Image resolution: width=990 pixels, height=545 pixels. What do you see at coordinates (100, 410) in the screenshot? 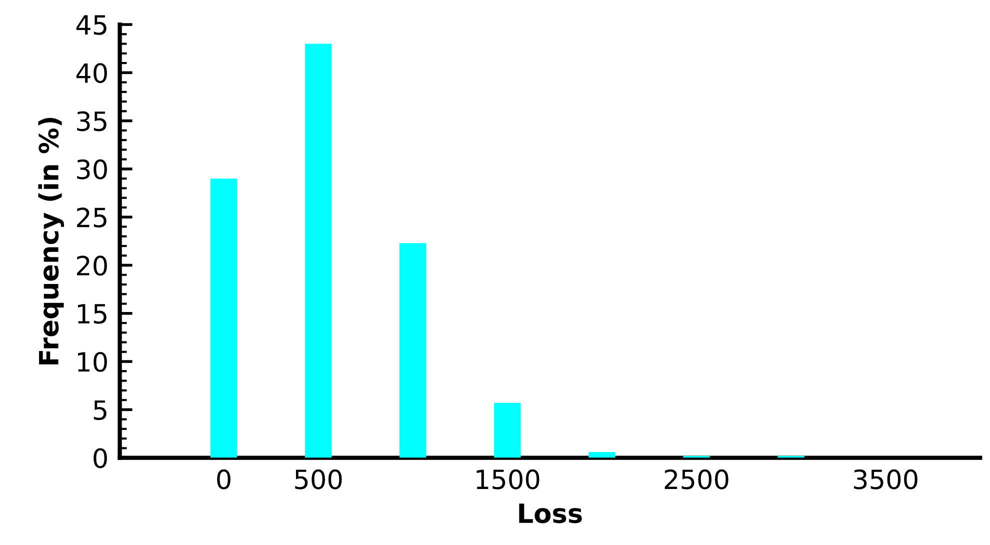
I see `y-tick-label: 5` at bounding box center [100, 410].